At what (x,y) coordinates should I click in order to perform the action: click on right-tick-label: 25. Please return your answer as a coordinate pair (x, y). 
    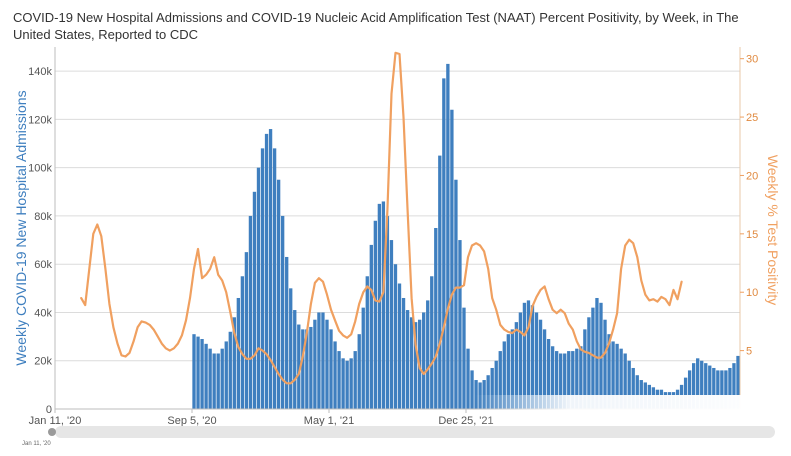
    Looking at the image, I should click on (752, 118).